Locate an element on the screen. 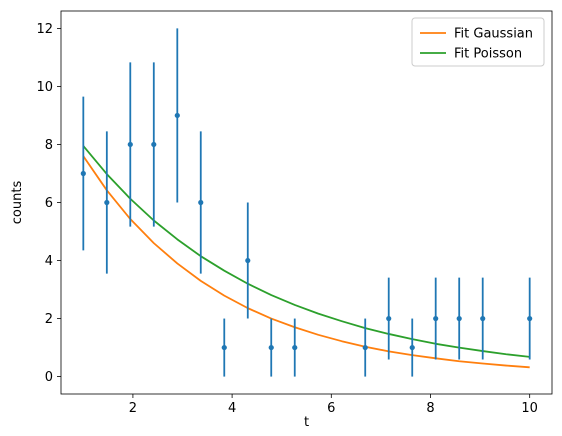  legend: Fit Gaussian Fit Poisson is located at coordinates (478, 42).